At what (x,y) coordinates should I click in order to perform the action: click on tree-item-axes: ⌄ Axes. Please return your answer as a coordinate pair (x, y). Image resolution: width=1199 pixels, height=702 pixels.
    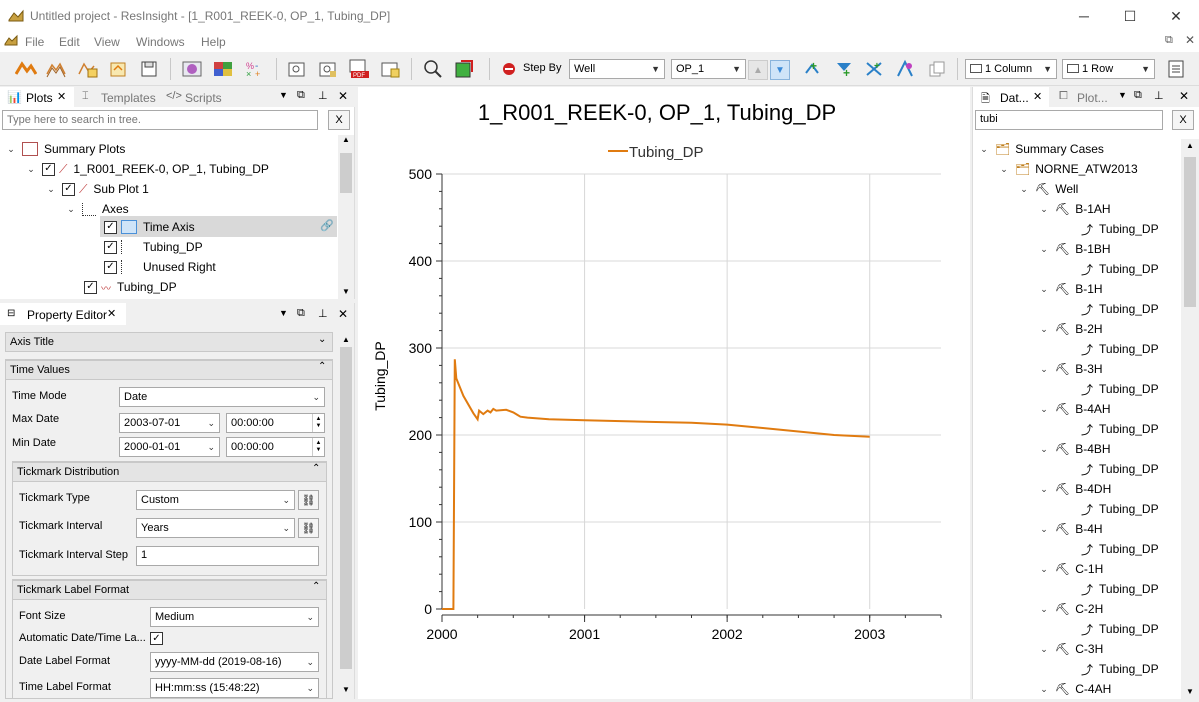
    Looking at the image, I should click on (98, 209).